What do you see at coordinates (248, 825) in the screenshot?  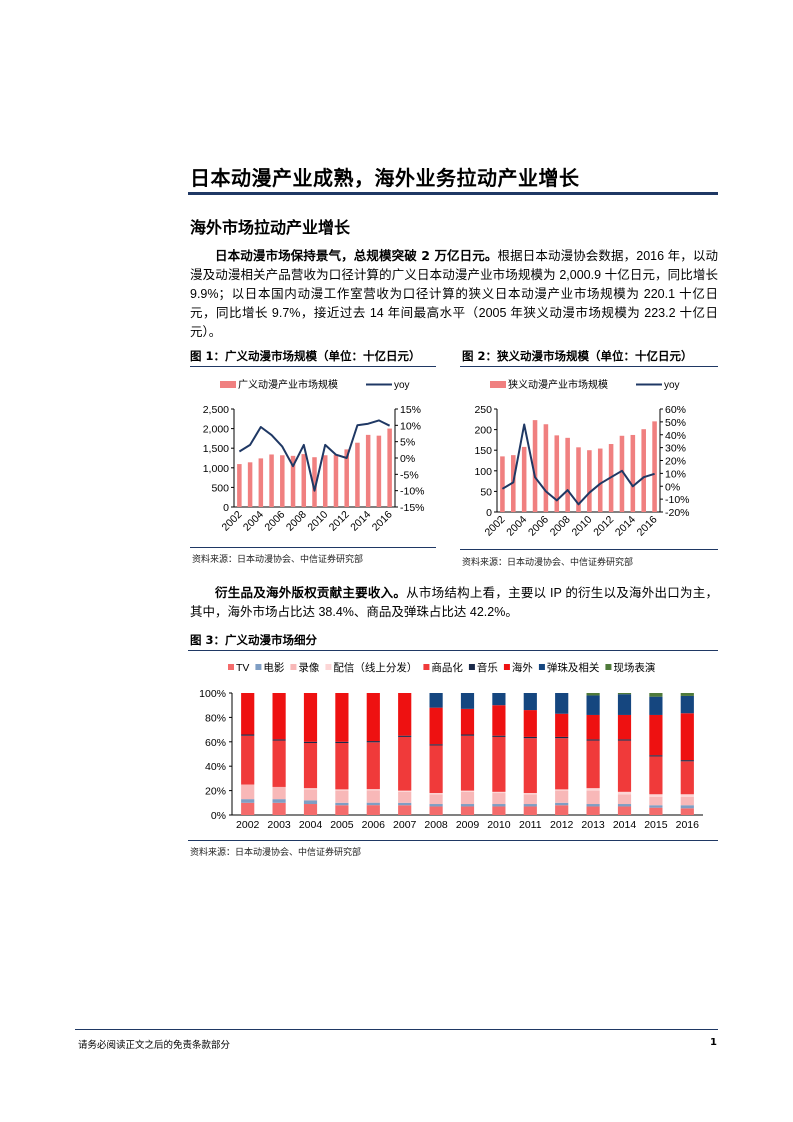 I see `x-tick-label-2002: 2002` at bounding box center [248, 825].